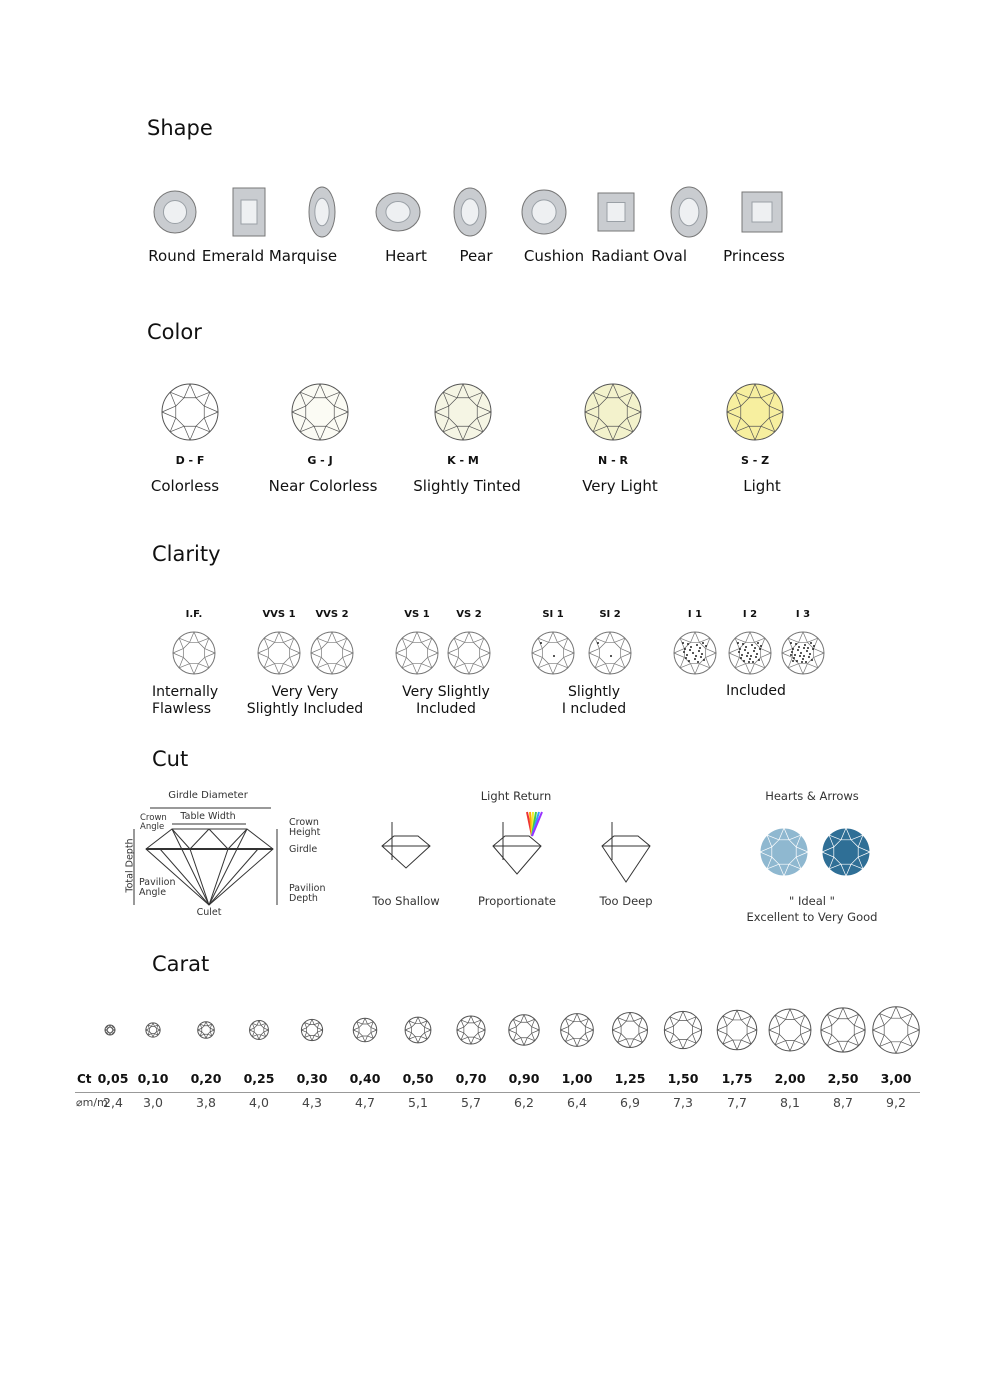  What do you see at coordinates (577, 1078) in the screenshot?
I see `carat-ct-value: 1,00` at bounding box center [577, 1078].